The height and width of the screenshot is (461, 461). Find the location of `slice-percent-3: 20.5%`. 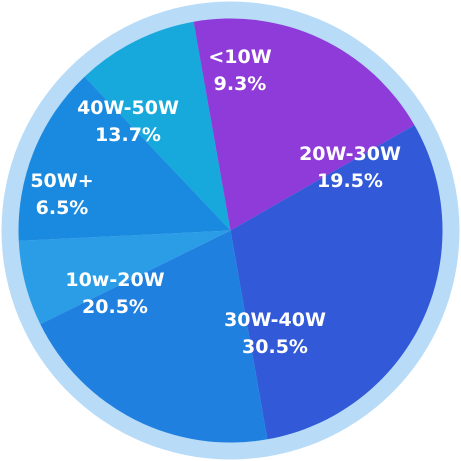

slice-percent-3: 20.5% is located at coordinates (115, 307).